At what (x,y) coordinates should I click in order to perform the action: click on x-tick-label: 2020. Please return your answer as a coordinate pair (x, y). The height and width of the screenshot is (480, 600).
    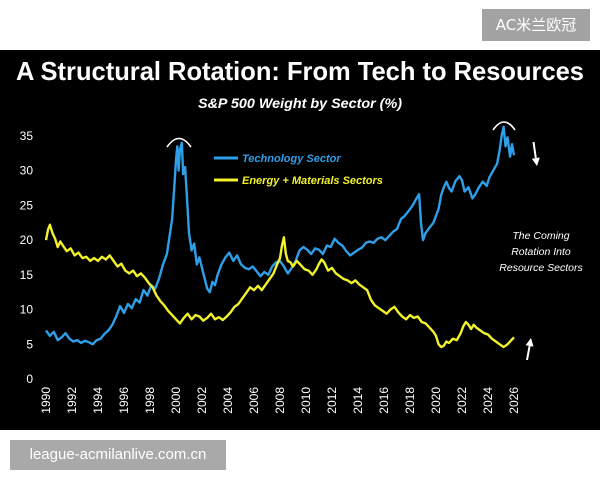
    Looking at the image, I should click on (436, 400).